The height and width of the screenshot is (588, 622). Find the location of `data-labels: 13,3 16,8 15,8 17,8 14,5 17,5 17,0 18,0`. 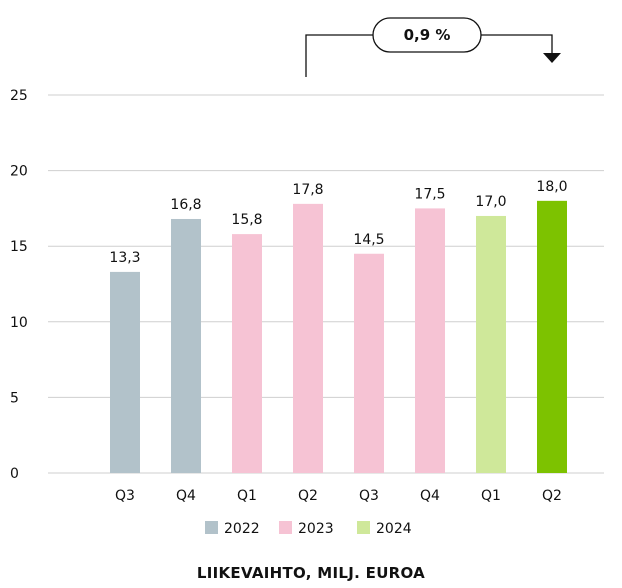

data-labels: 13,3 16,8 15,8 17,8 14,5 17,5 17,0 18,0 is located at coordinates (338, 222).